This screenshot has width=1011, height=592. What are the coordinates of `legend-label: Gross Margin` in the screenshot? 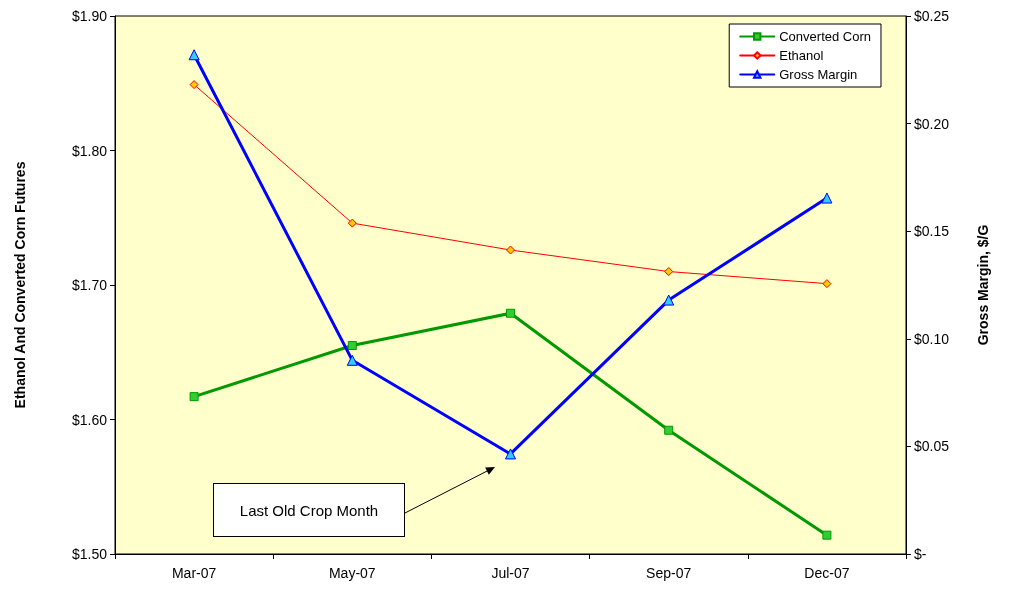 It's located at (818, 74).